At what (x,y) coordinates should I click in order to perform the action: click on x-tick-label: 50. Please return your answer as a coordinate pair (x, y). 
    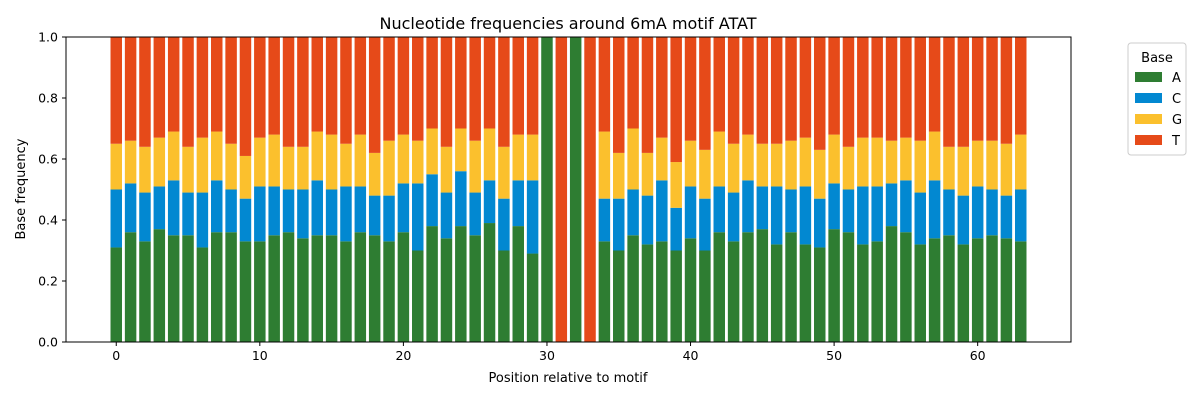
    Looking at the image, I should click on (834, 355).